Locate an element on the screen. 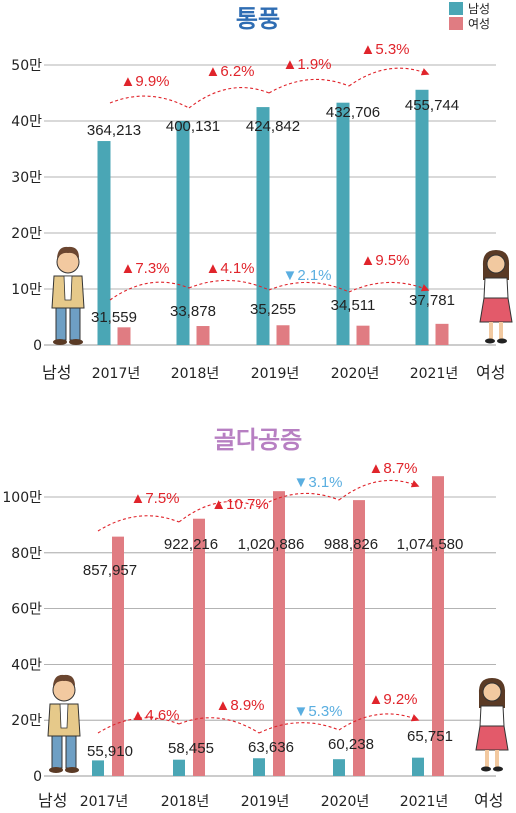 This screenshot has width=516, height=813. y-tick-label: 60만 is located at coordinates (26, 610).